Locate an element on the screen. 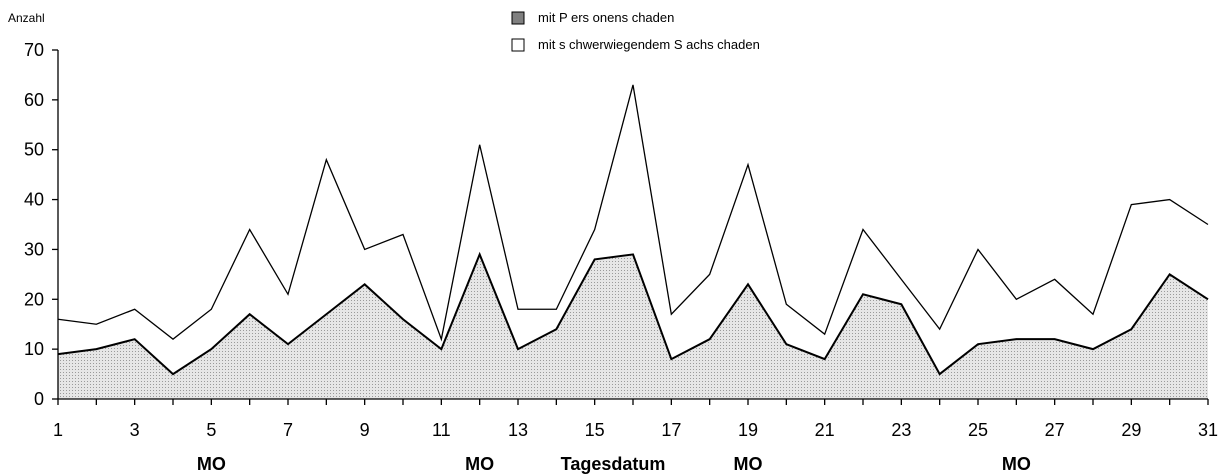 Image resolution: width=1220 pixels, height=475 pixels. legend-label-sachschaden: mit s chwerwiegendem S achs chaden is located at coordinates (649, 44).